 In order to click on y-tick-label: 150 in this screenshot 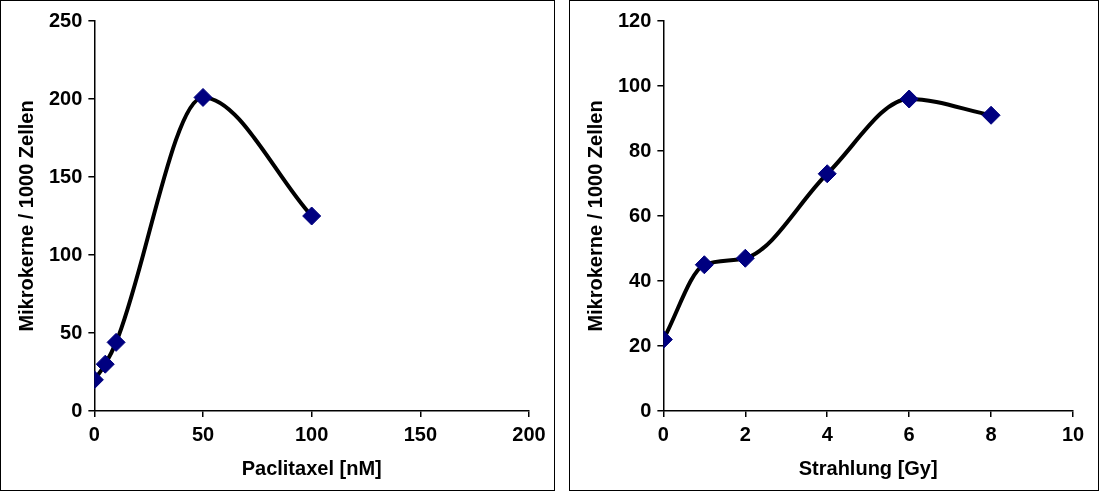, I will do `click(65, 175)`.